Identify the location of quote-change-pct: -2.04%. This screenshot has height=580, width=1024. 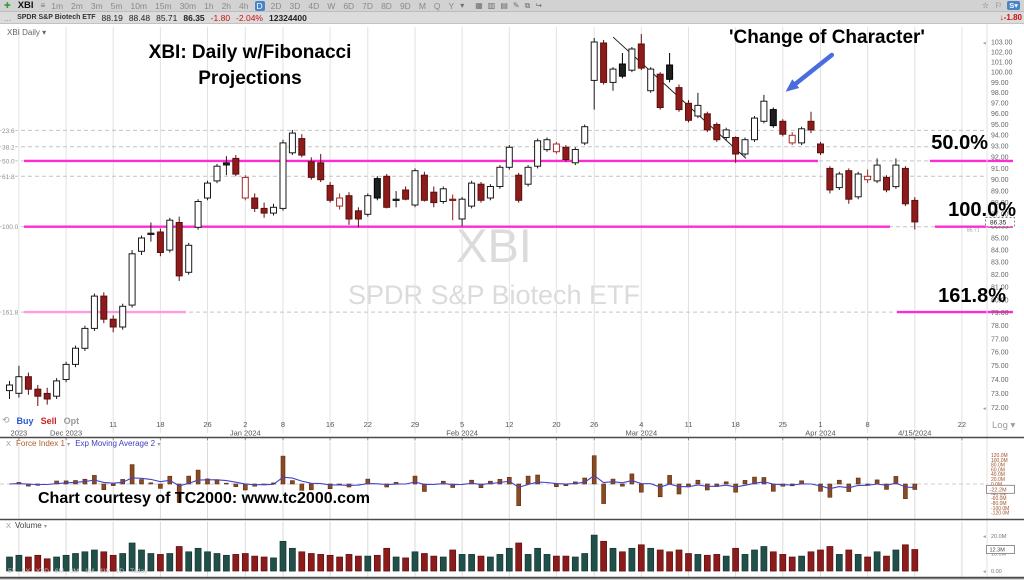
(249, 17).